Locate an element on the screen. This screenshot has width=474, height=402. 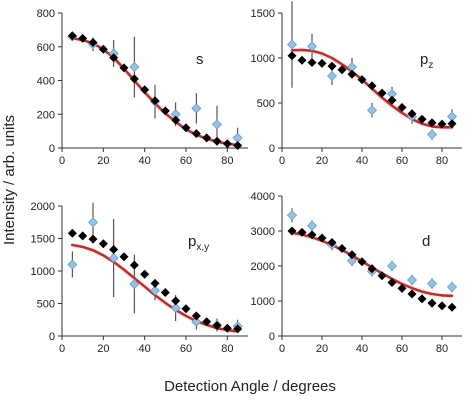
y-tick-label: 2000 is located at coordinates (263, 267).